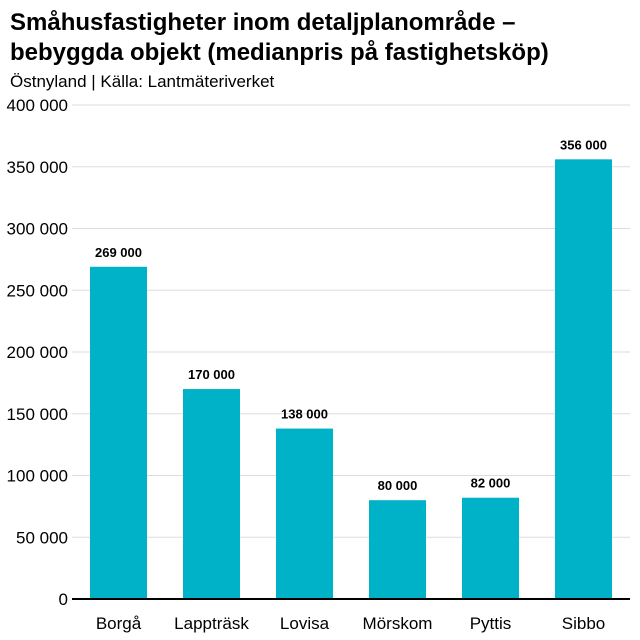 Image resolution: width=640 pixels, height=640 pixels. I want to click on x-category-label: Lovisa, so click(305, 623).